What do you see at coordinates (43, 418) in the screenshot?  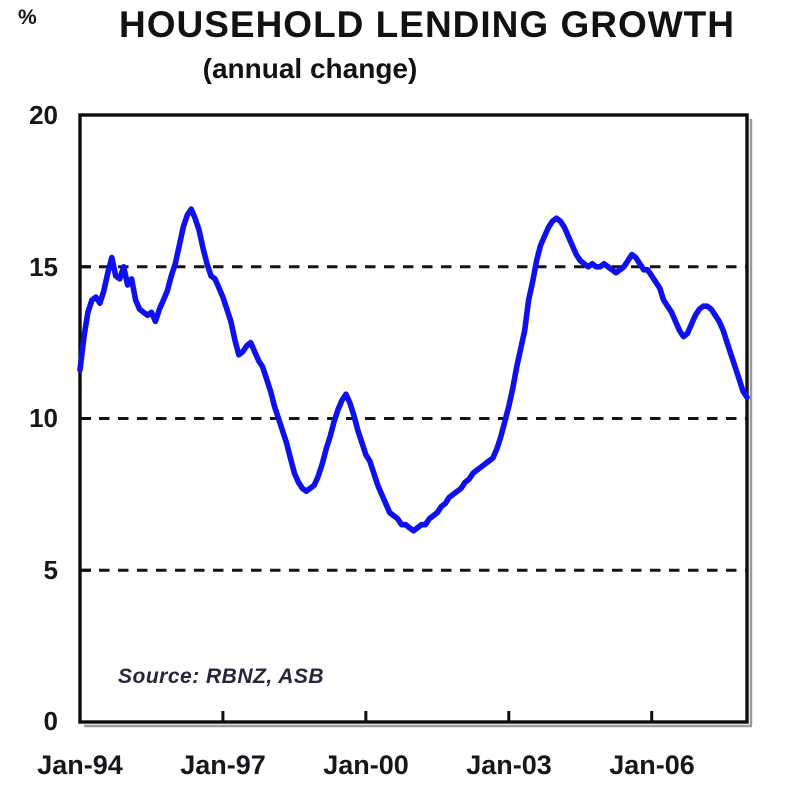 I see `y-tick-label-10: 10` at bounding box center [43, 418].